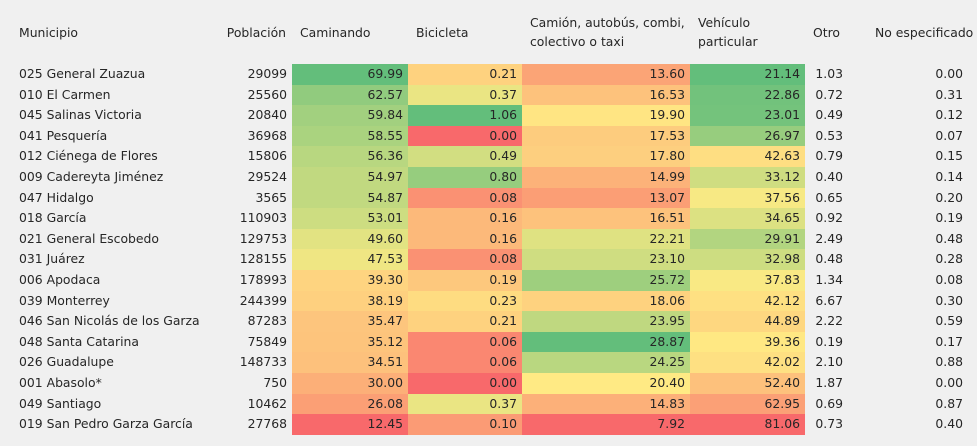 This screenshot has height=446, width=977. I want to click on cell-no-especificado: 0.20, so click(949, 197).